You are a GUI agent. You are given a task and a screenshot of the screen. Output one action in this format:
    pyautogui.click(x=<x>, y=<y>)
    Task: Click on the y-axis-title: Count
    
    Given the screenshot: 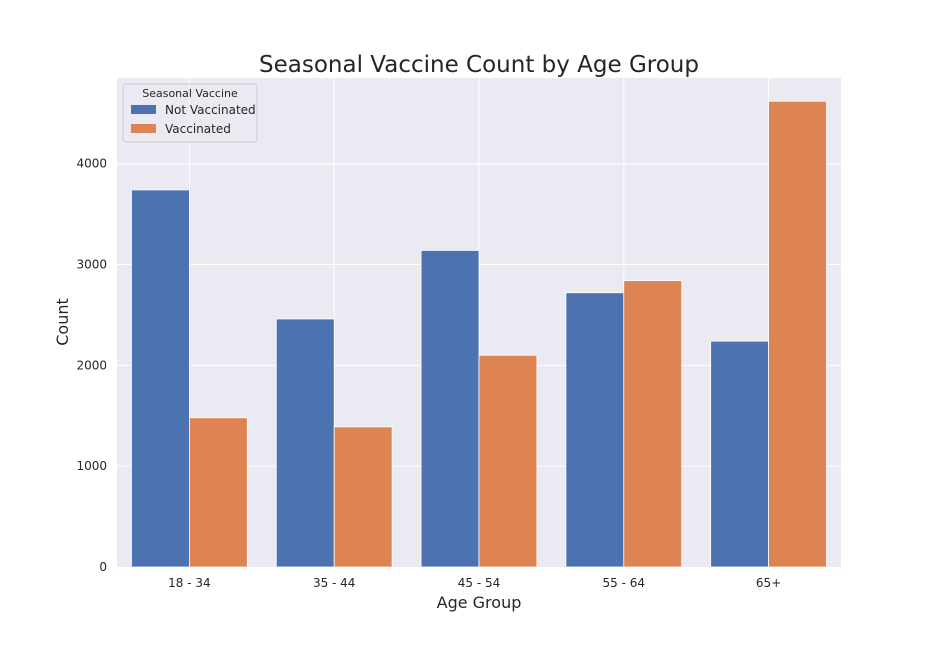 What is the action you would take?
    pyautogui.click(x=62, y=322)
    